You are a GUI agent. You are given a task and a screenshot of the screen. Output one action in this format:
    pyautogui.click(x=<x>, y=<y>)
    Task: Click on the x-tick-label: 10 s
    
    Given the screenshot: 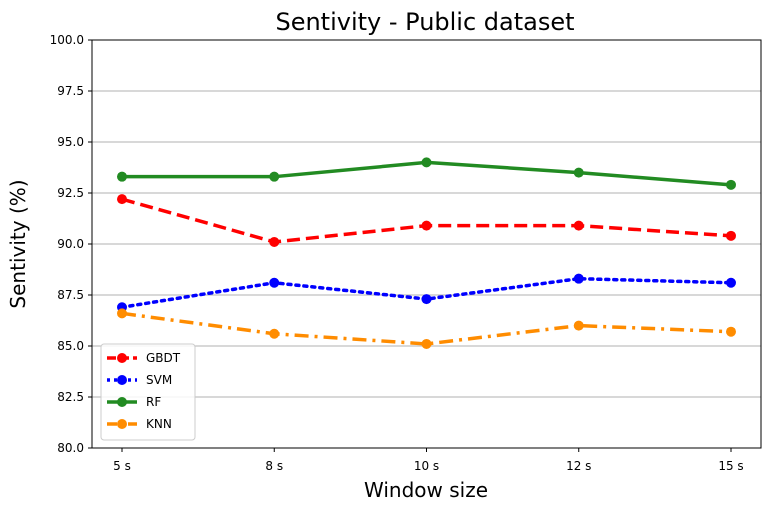 What is the action you would take?
    pyautogui.click(x=426, y=466)
    